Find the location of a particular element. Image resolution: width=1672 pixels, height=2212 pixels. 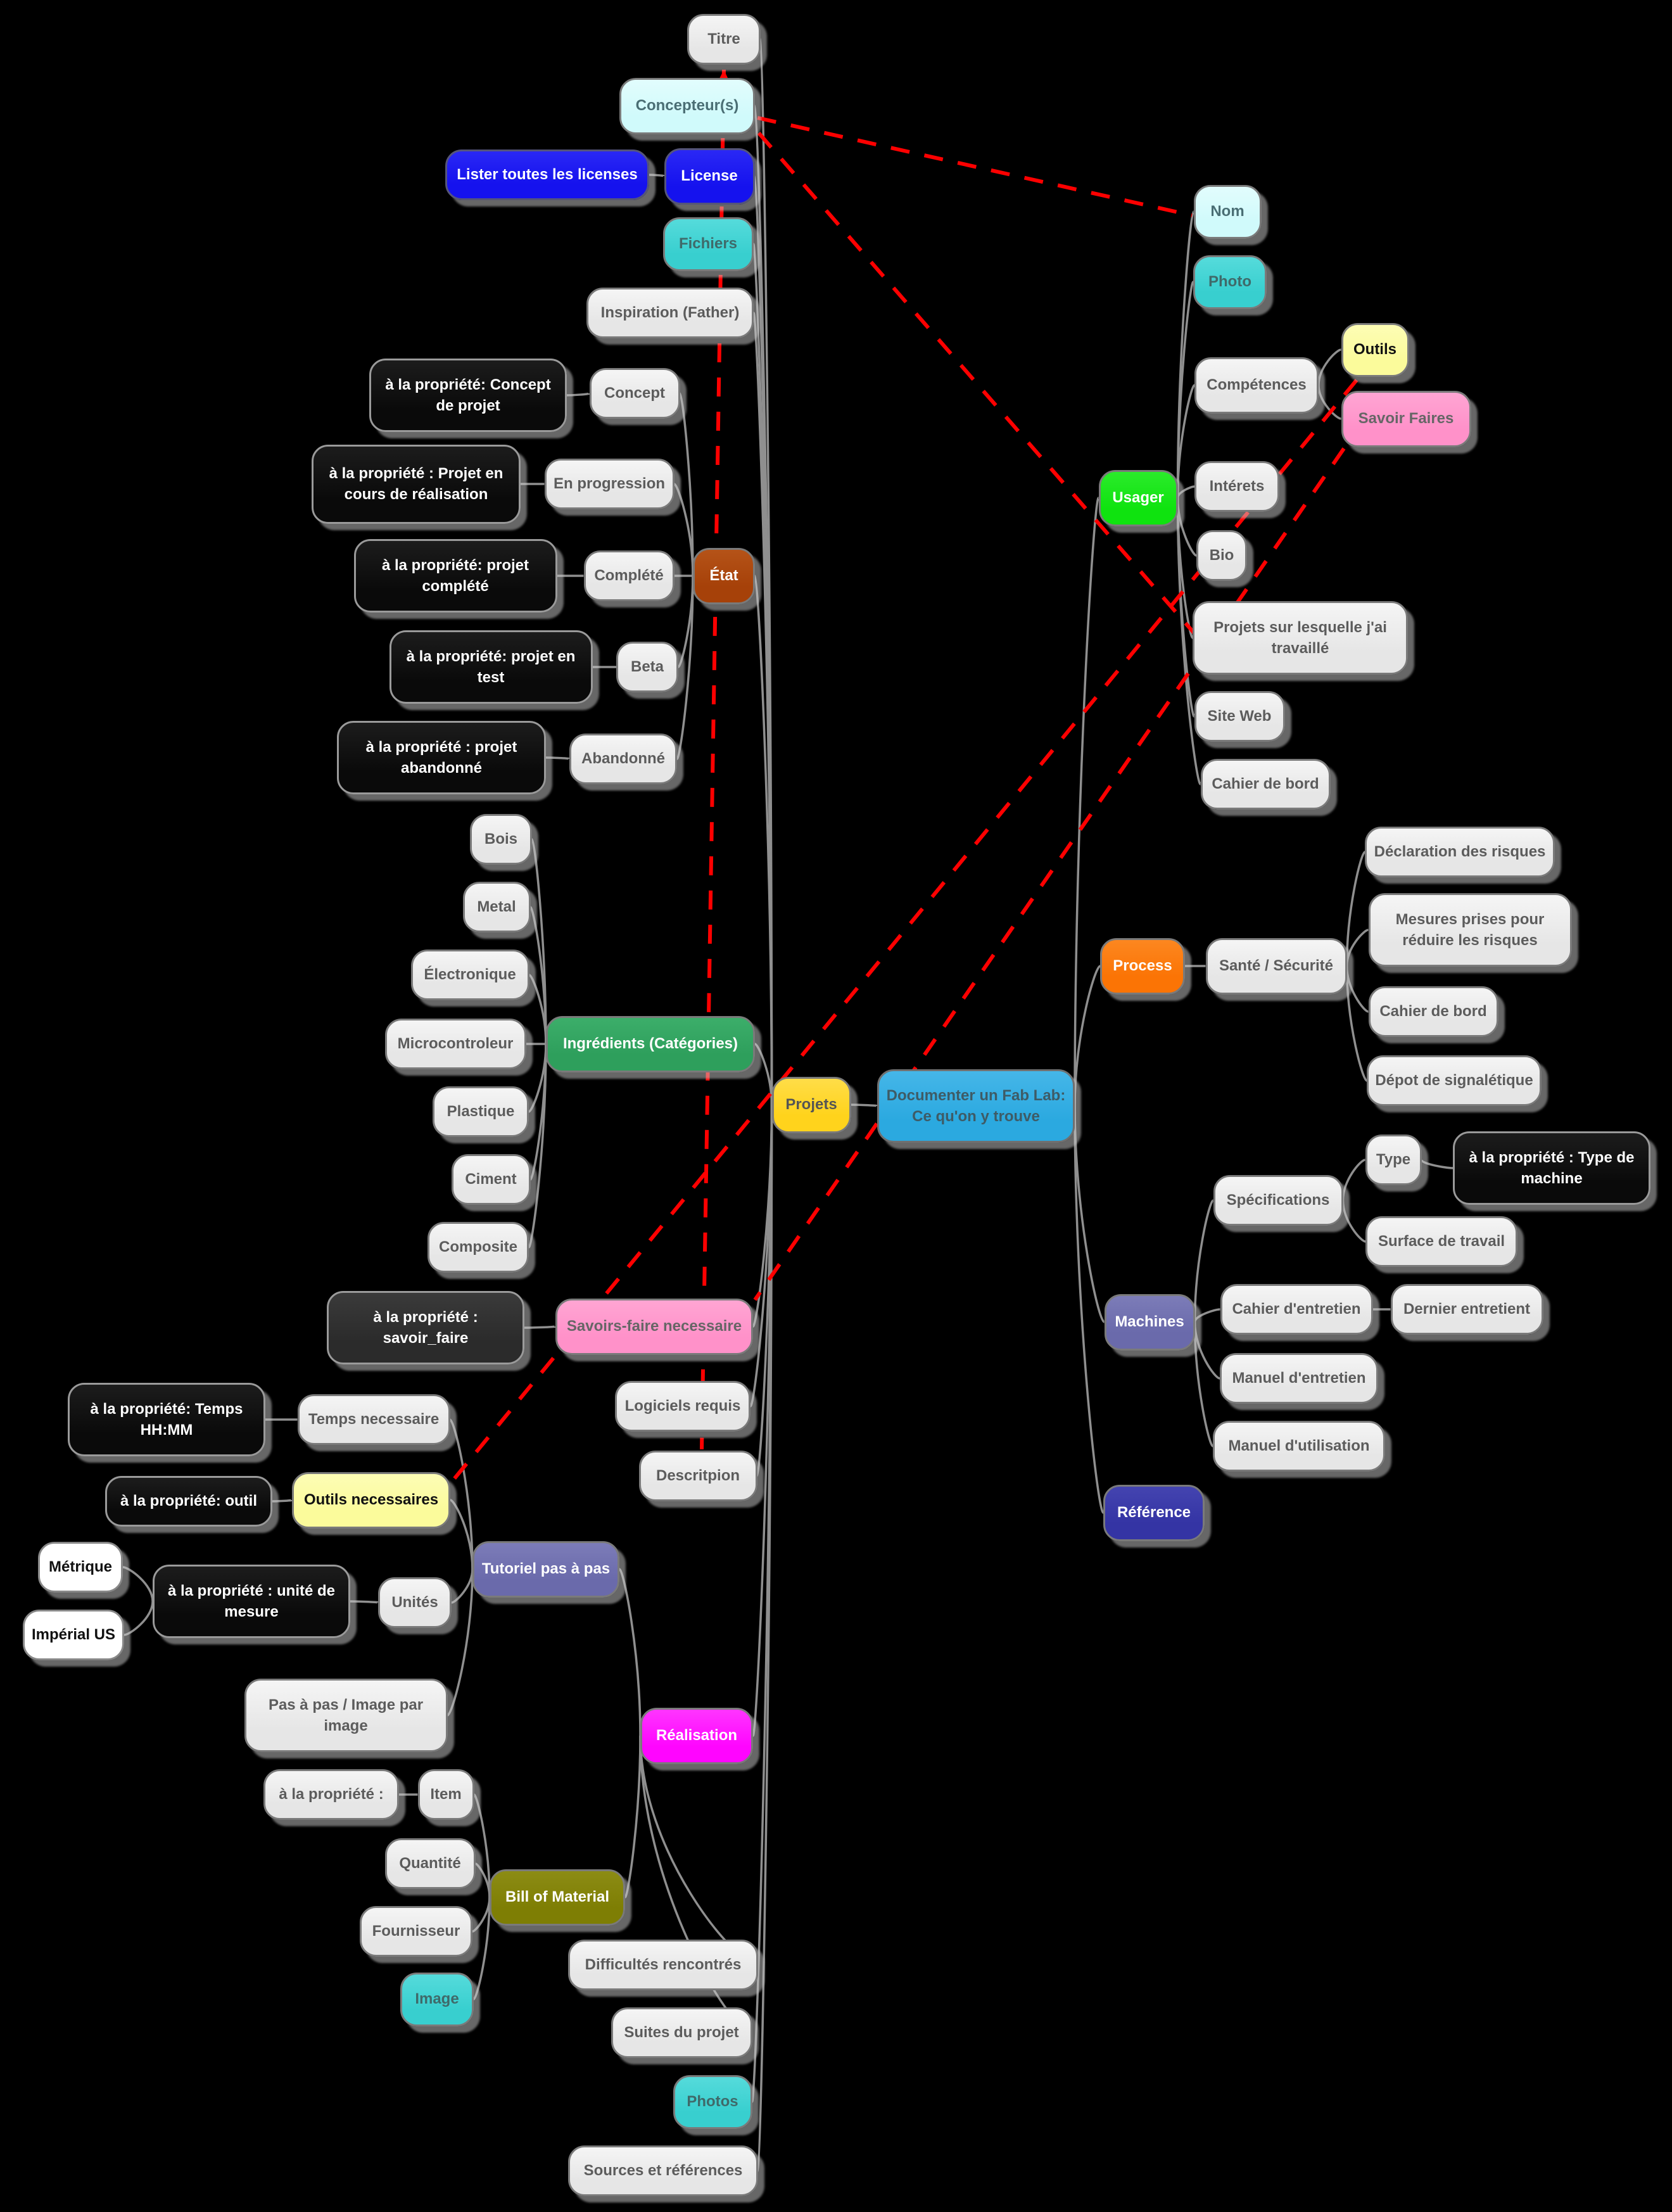

node-interets: Intérets is located at coordinates (1236, 486).